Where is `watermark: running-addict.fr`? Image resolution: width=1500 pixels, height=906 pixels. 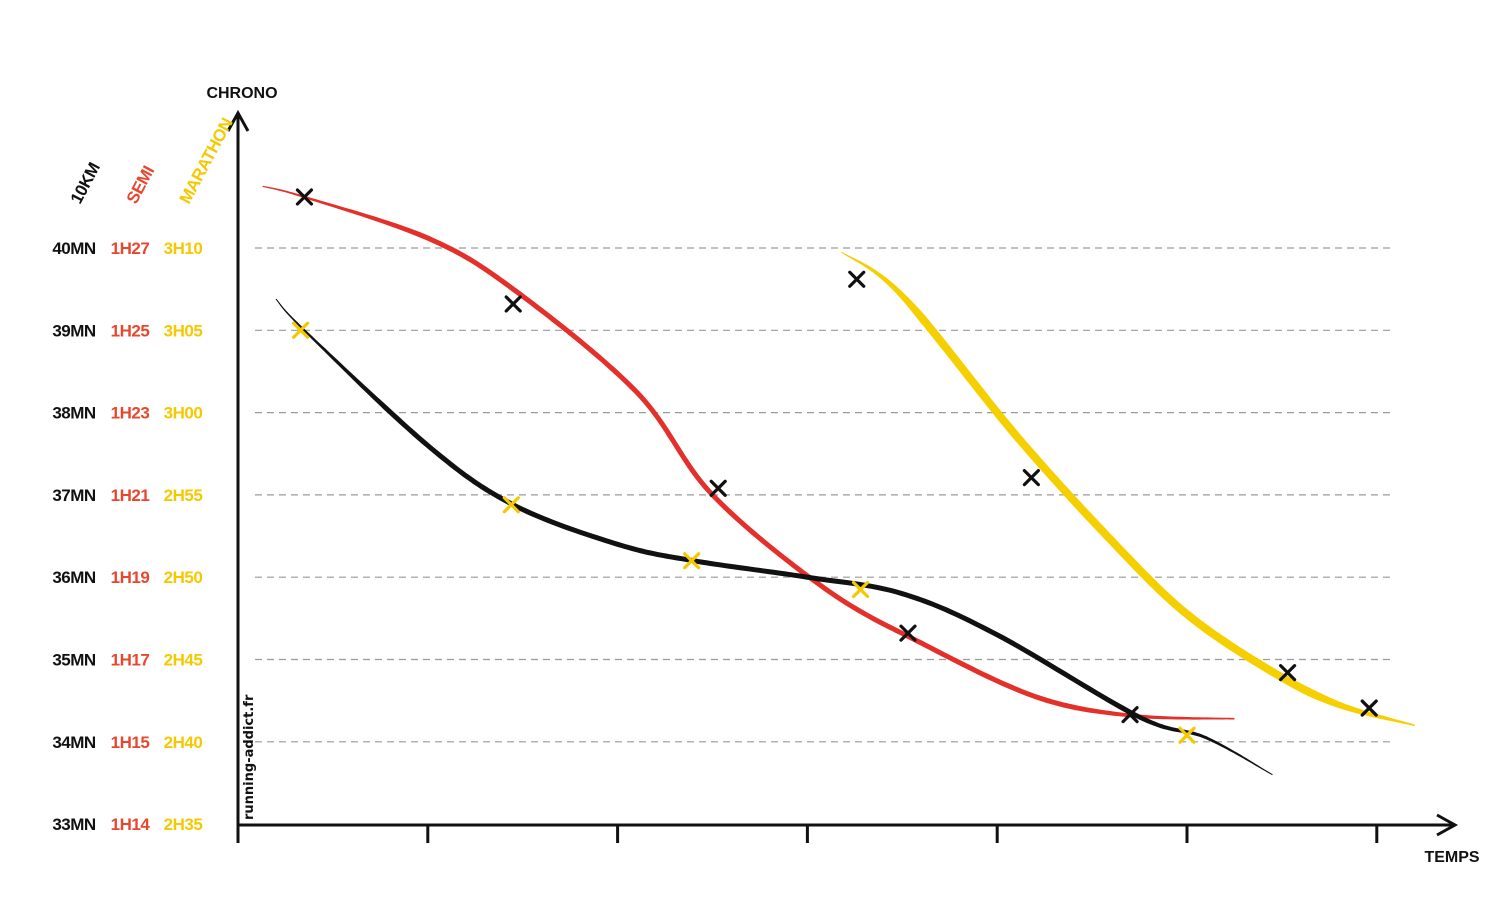
watermark: running-addict.fr is located at coordinates (249, 757).